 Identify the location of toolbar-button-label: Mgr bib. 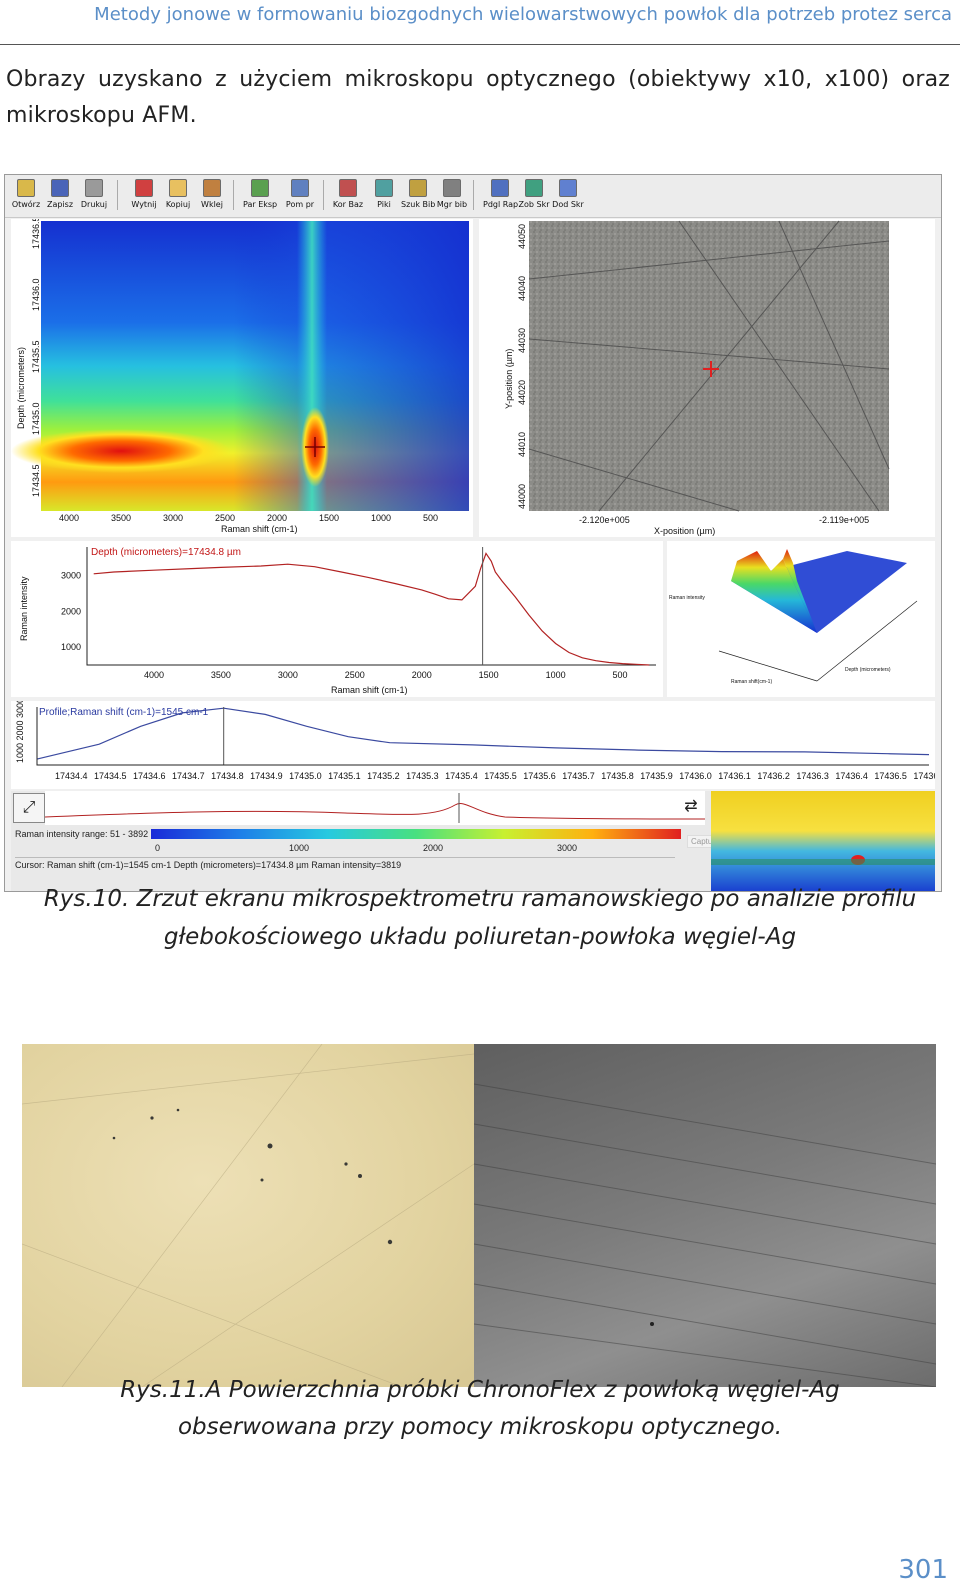
(452, 204).